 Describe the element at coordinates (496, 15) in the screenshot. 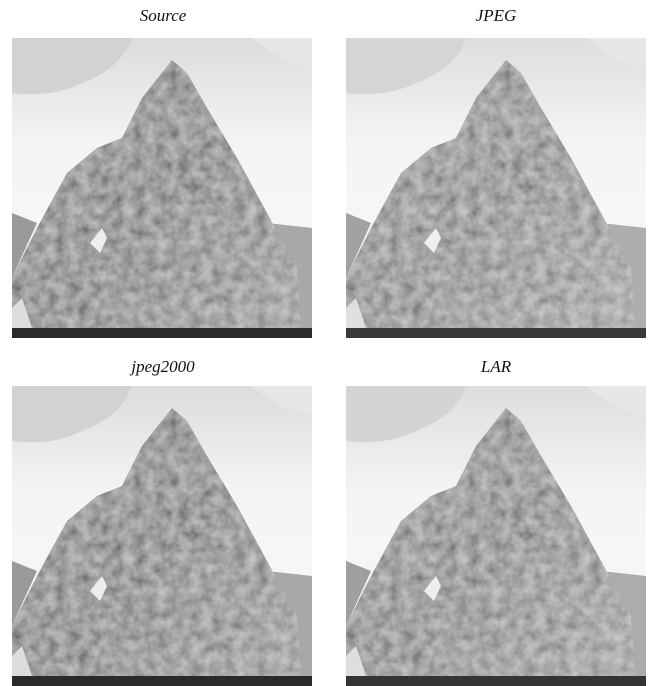

I see `panel-caption: JPEG` at that location.